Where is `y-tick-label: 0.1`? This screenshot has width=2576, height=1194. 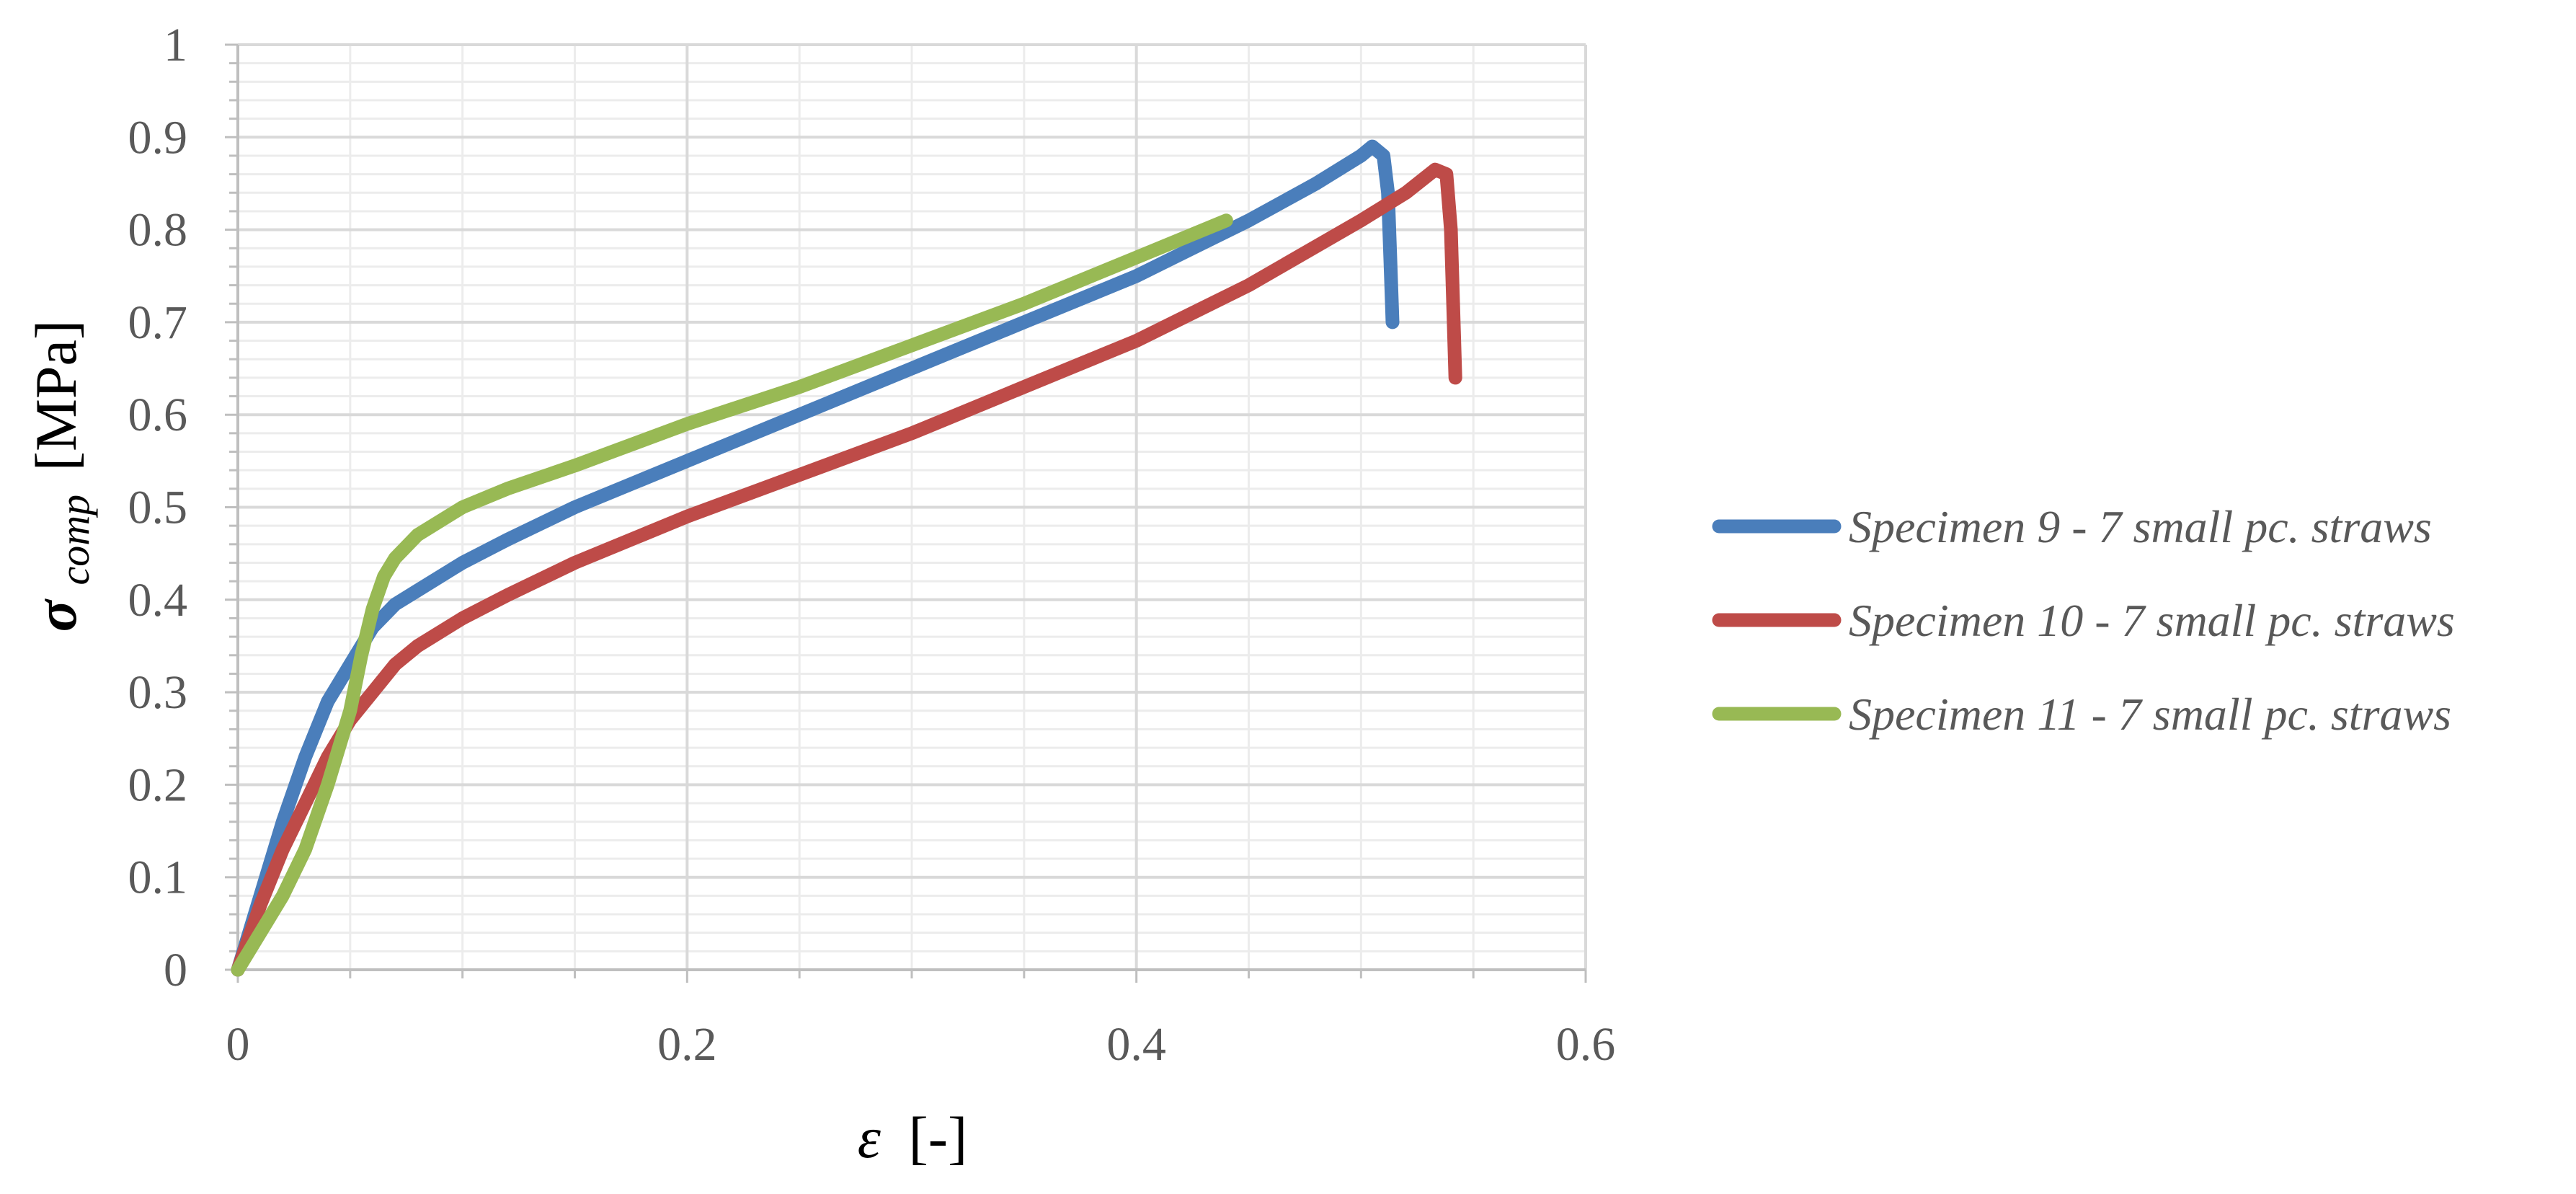
y-tick-label: 0.1 is located at coordinates (158, 878).